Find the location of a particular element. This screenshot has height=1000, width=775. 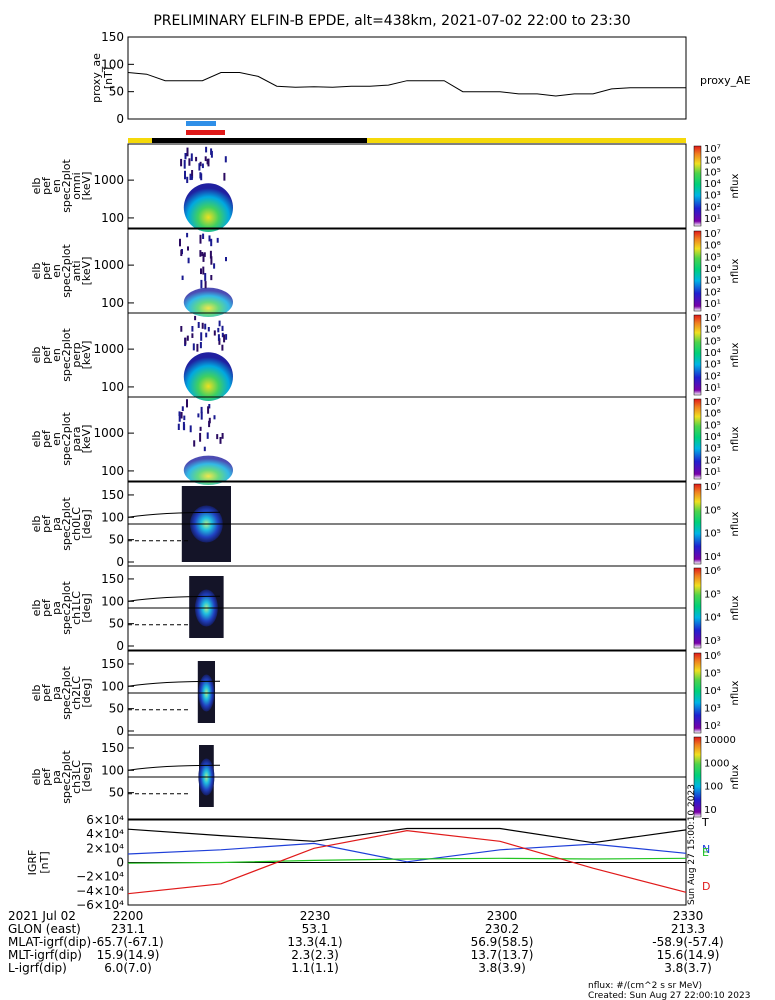

colorbar-tick-label: 10⁶ is located at coordinates (712, 510).